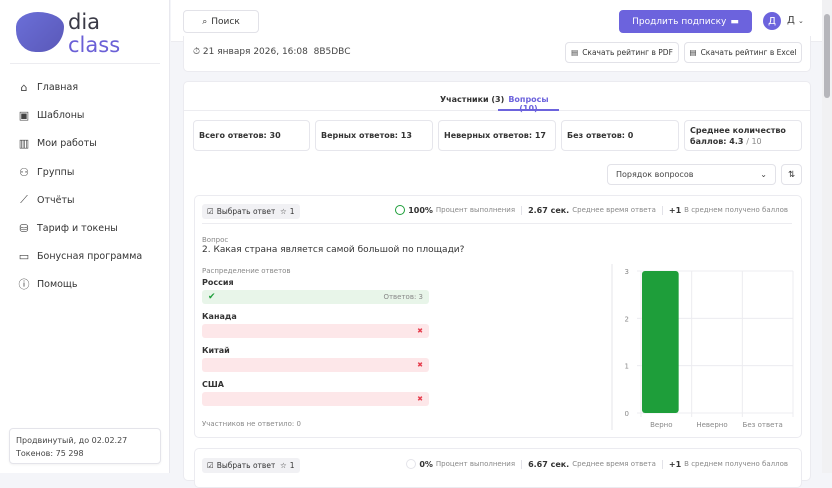 This screenshot has width=832, height=488. Describe the element at coordinates (24, 143) in the screenshot. I see `books-icon: ▥` at that location.